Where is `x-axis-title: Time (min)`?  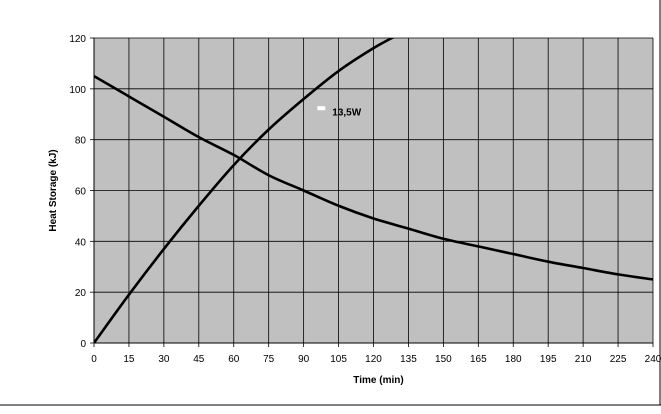 x-axis-title: Time (min) is located at coordinates (378, 380).